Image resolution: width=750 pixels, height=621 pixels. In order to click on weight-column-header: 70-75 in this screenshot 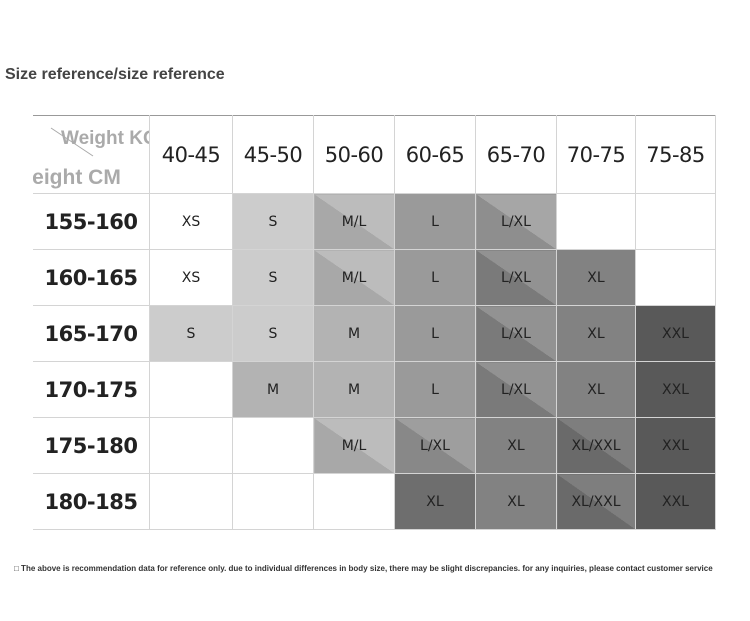, I will do `click(596, 154)`.